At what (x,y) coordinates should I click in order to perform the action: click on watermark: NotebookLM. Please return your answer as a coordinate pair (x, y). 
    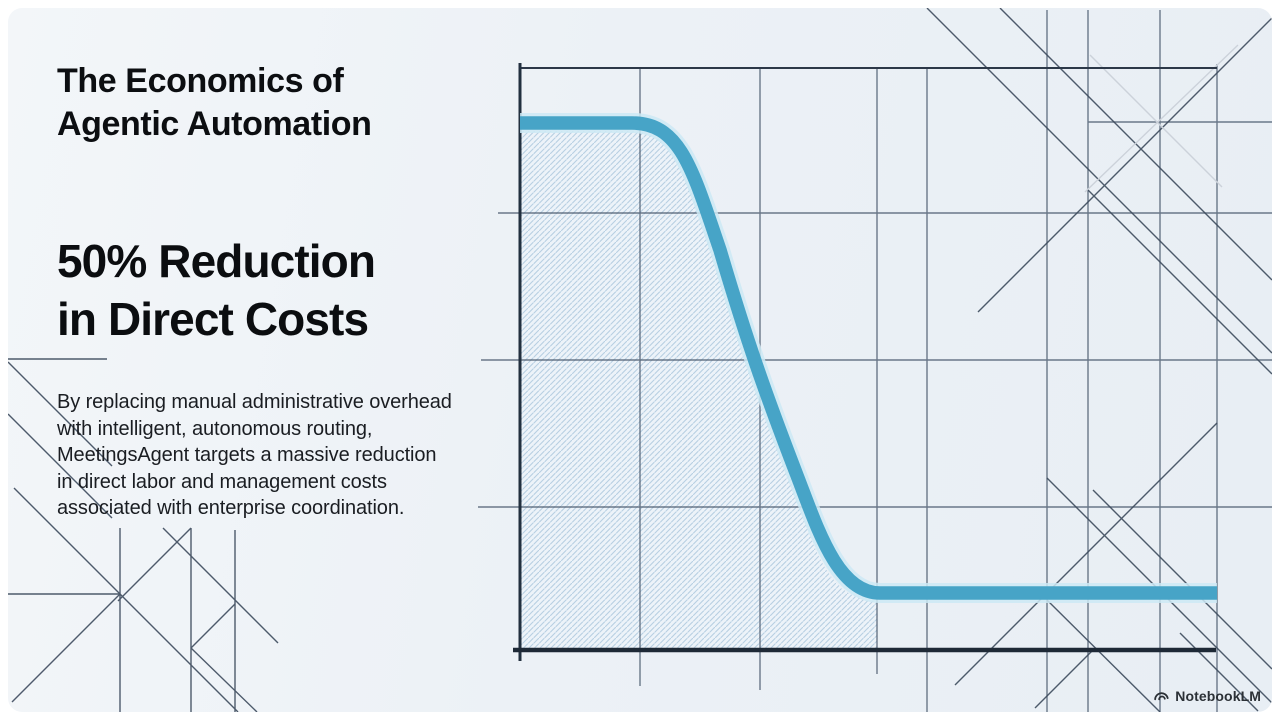
    Looking at the image, I should click on (1207, 695).